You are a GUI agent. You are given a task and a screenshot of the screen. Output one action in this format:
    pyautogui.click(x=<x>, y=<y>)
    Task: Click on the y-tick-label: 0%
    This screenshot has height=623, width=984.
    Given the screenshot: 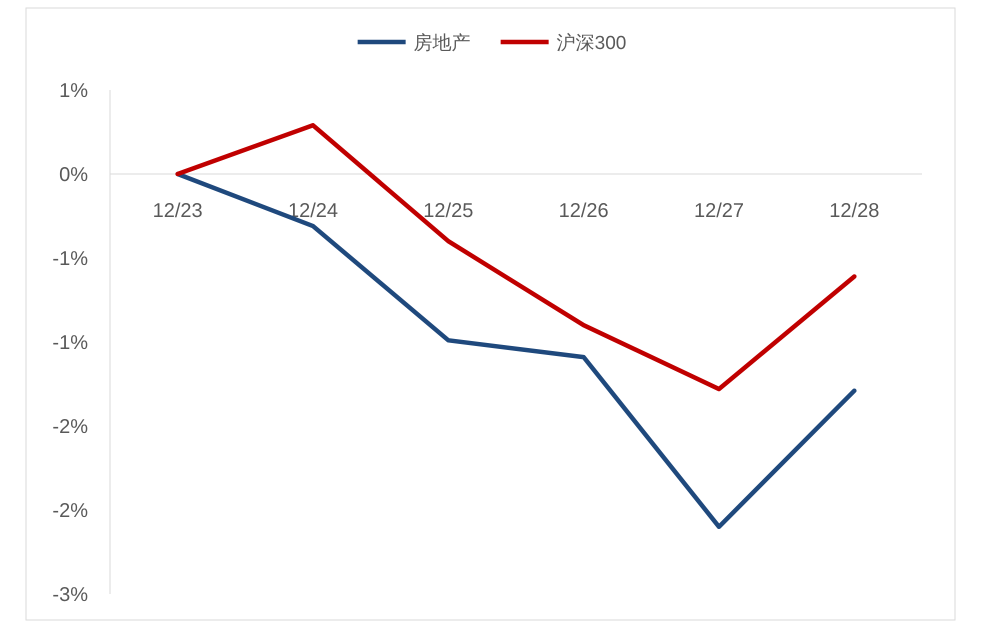 What is the action you would take?
    pyautogui.click(x=73, y=175)
    